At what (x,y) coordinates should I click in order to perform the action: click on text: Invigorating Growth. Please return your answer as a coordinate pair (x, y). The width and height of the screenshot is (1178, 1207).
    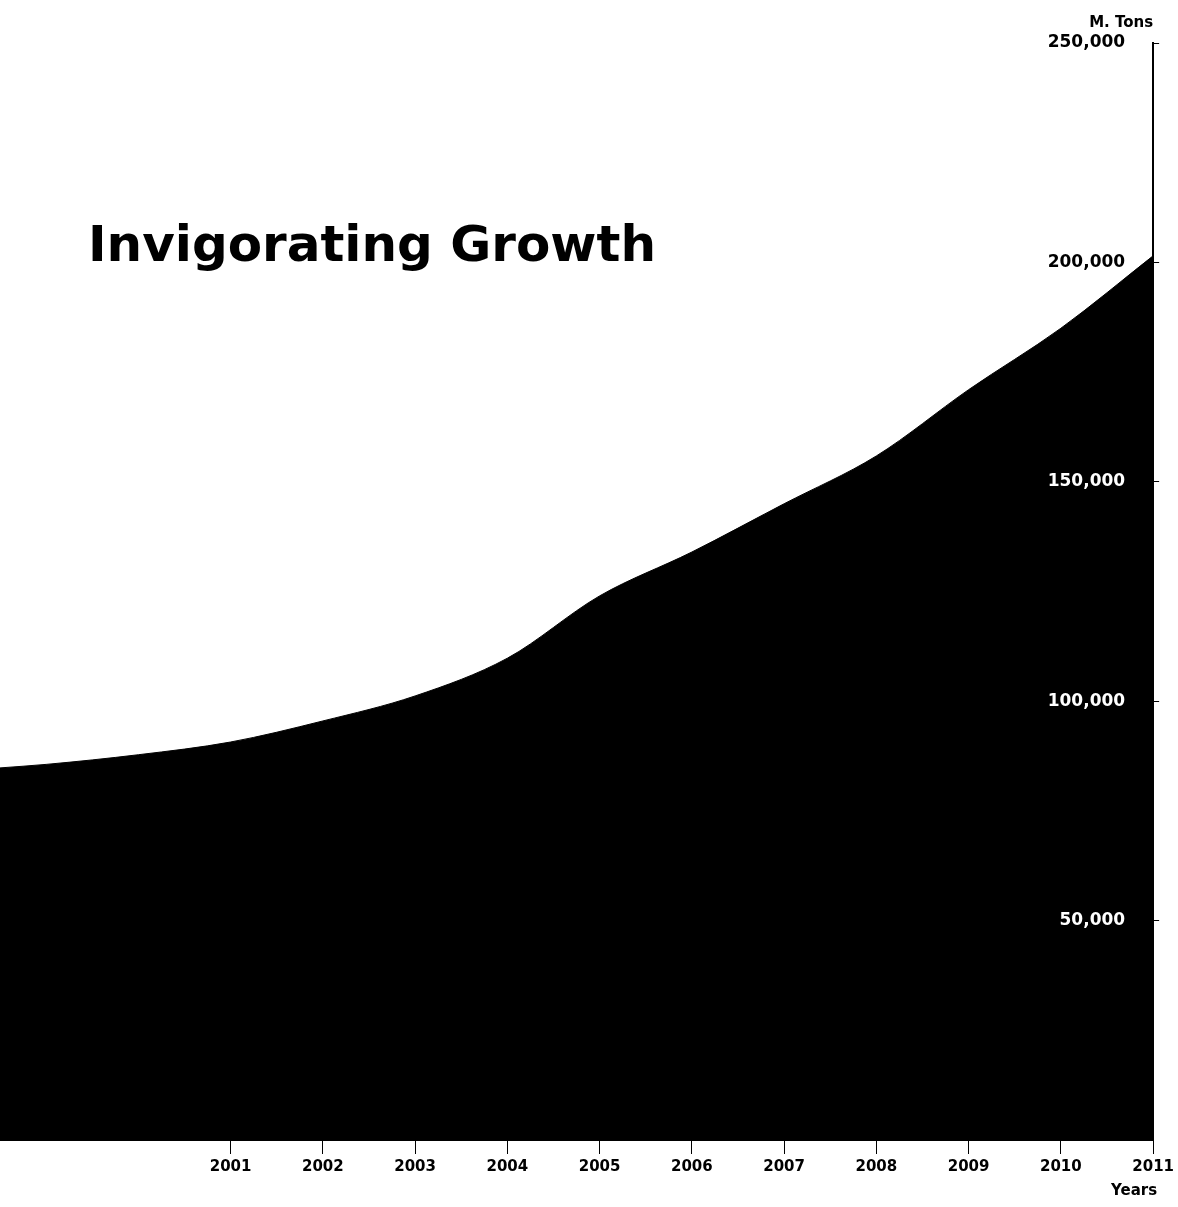
    Looking at the image, I should click on (372, 244).